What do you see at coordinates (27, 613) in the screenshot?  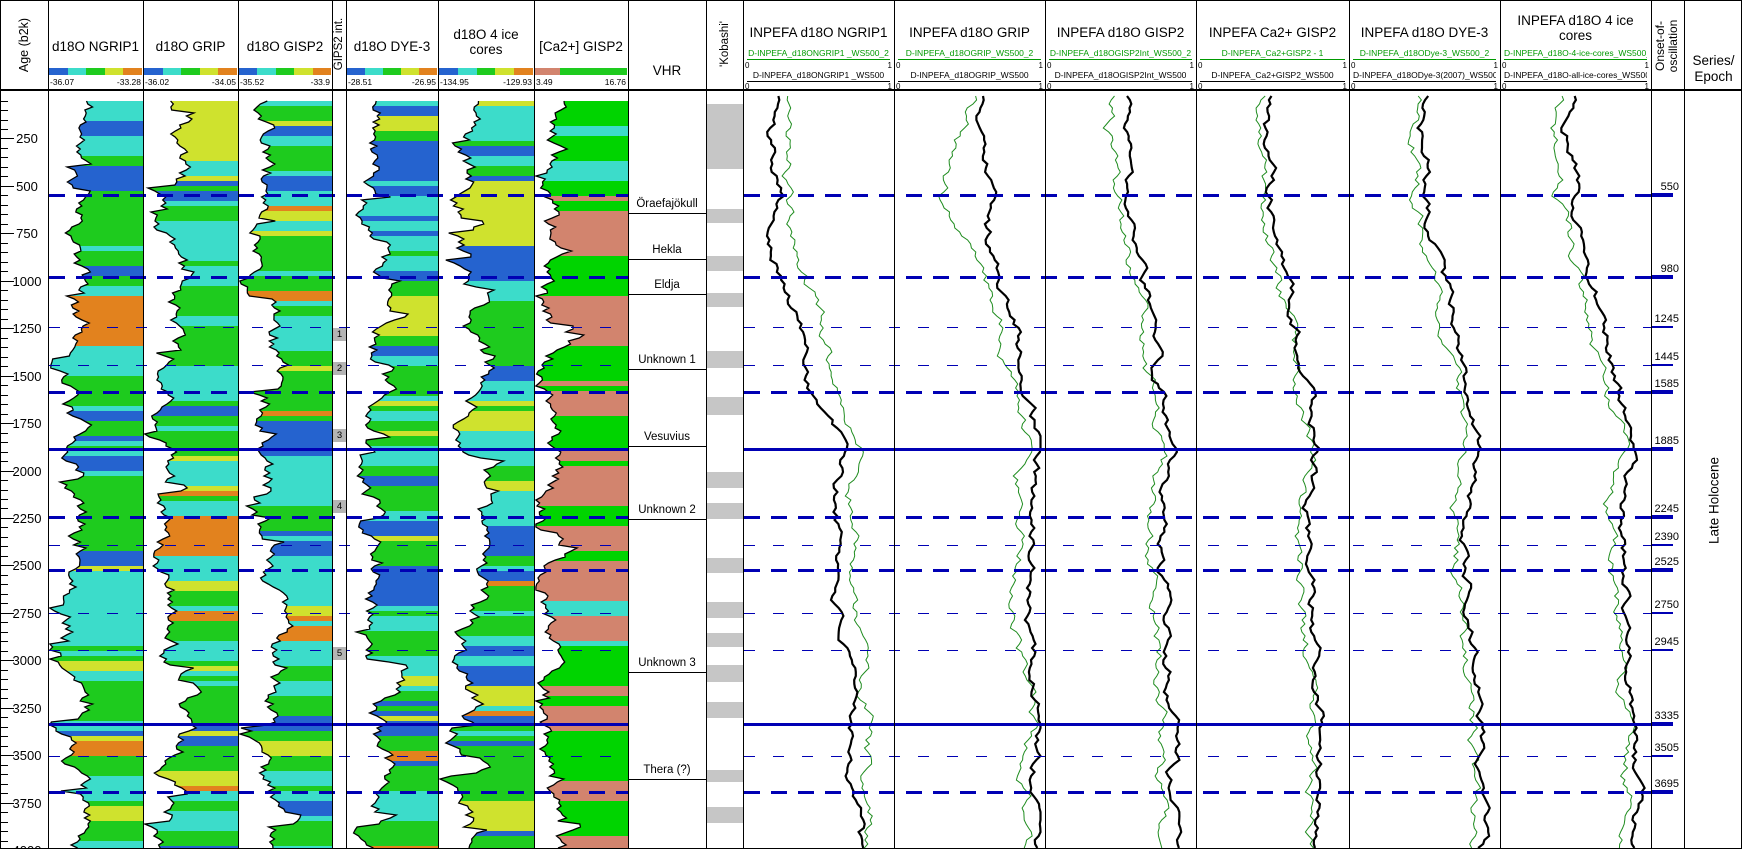 I see `age-tick-label: 2750` at bounding box center [27, 613].